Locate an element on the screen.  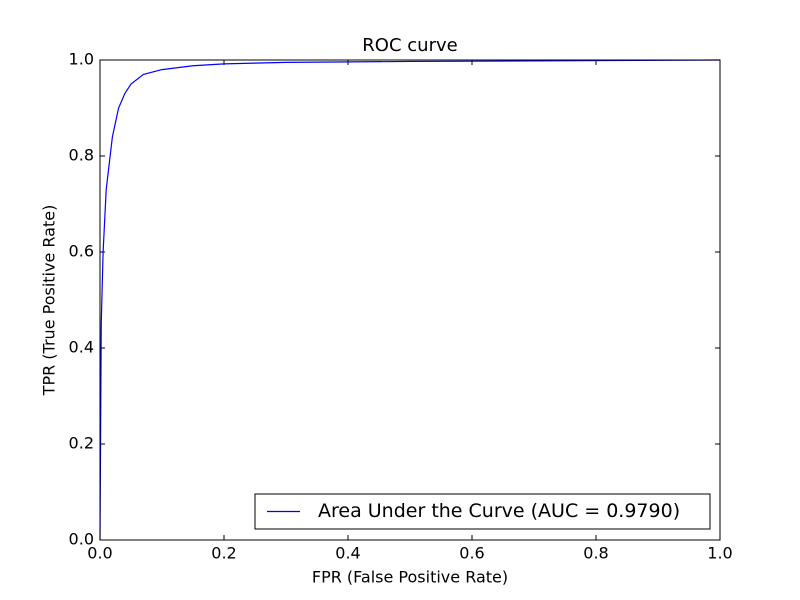
y-tick-label: 1.0 is located at coordinates (81, 59).